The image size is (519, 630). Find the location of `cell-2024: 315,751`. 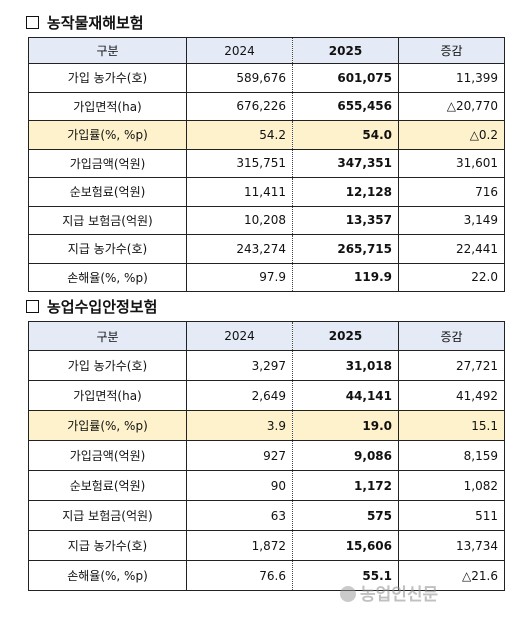

cell-2024: 315,751 is located at coordinates (239, 163).